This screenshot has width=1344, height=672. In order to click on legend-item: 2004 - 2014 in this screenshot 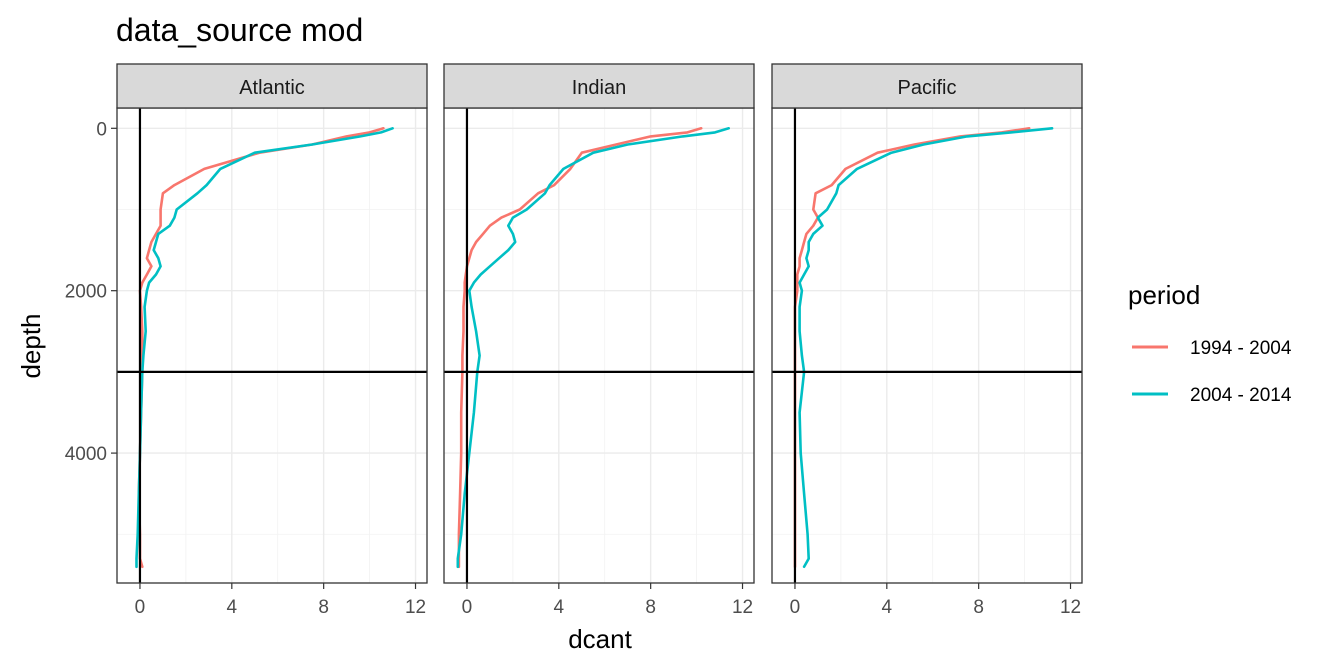, I will do `click(1212, 395)`.